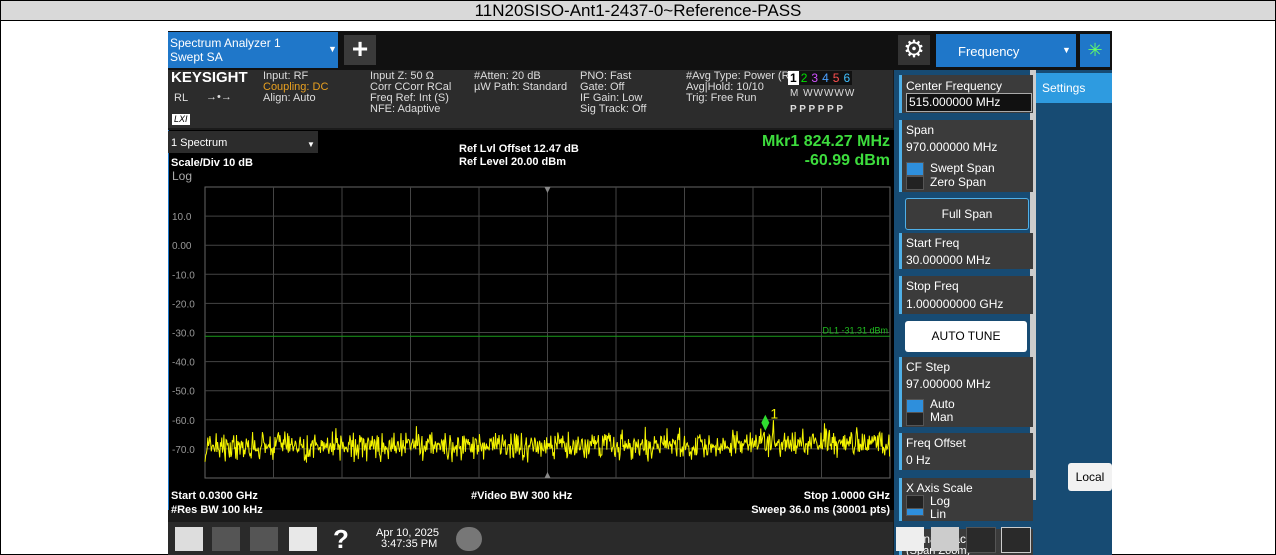  Describe the element at coordinates (920, 130) in the screenshot. I see `label: Span` at that location.